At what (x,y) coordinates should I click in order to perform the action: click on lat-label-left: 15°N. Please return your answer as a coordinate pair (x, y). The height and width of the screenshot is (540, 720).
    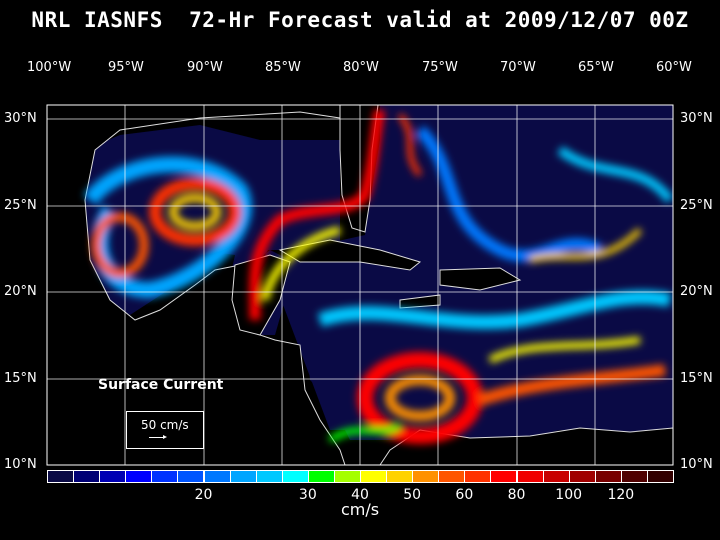
    Looking at the image, I should click on (20, 378).